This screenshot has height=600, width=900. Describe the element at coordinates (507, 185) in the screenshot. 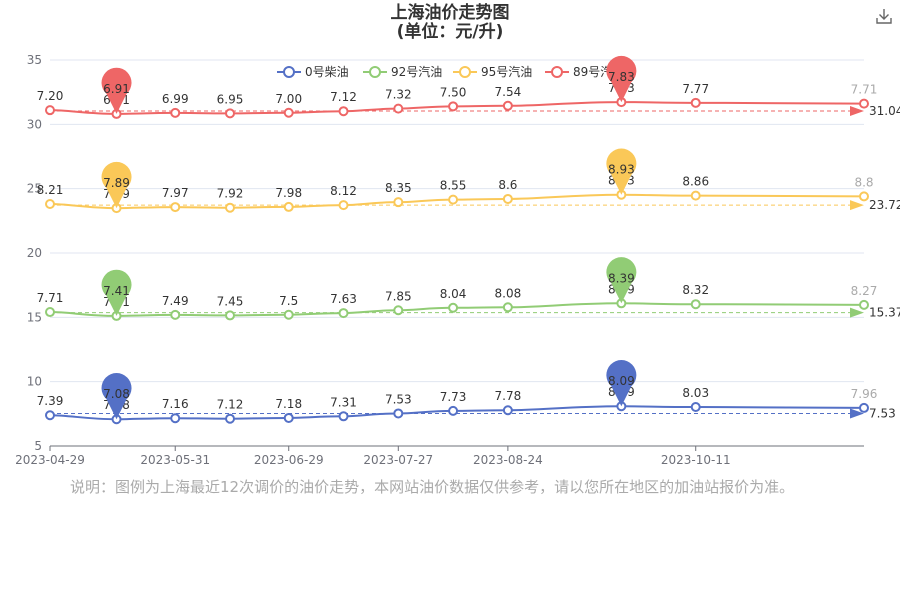

I see `data-label: 8.6` at that location.